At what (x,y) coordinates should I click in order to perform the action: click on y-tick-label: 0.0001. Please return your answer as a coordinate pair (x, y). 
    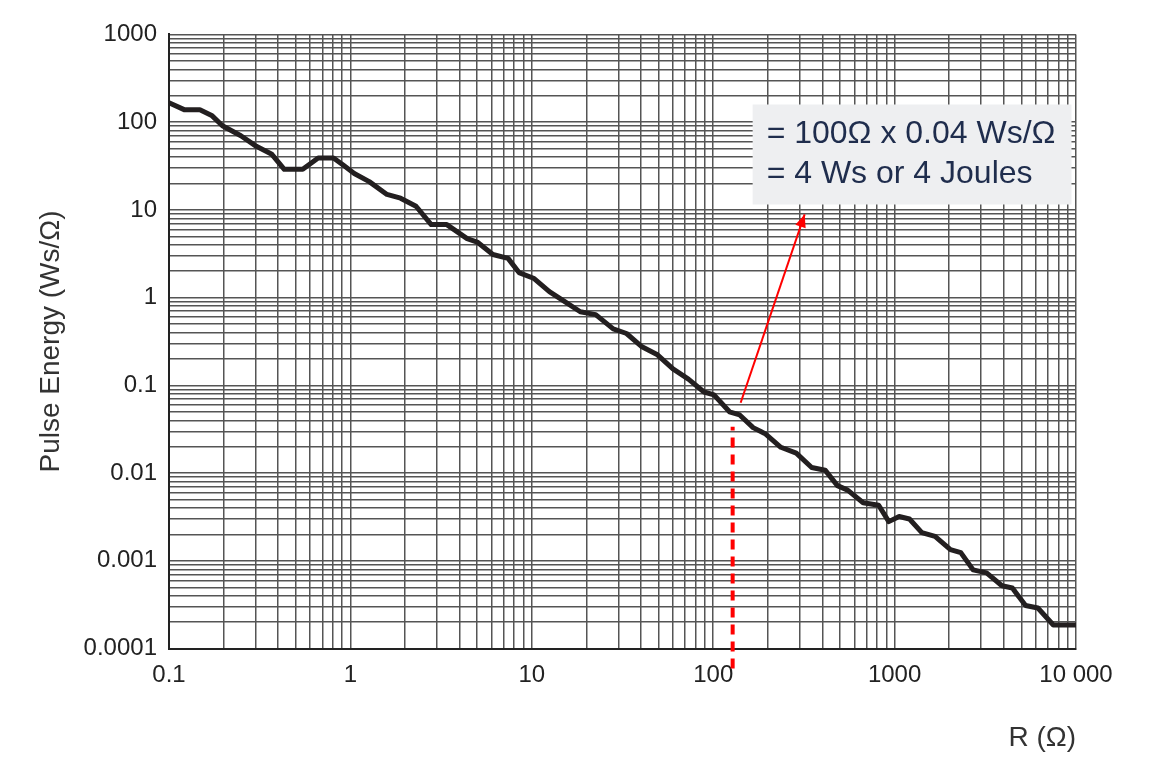
    Looking at the image, I should click on (120, 647).